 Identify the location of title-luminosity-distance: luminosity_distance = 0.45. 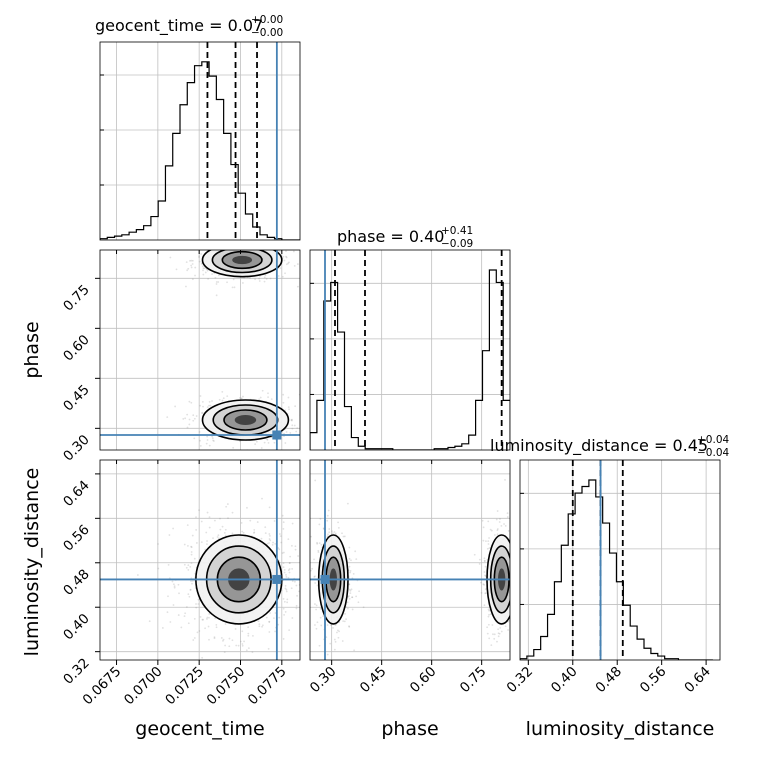
(599, 446).